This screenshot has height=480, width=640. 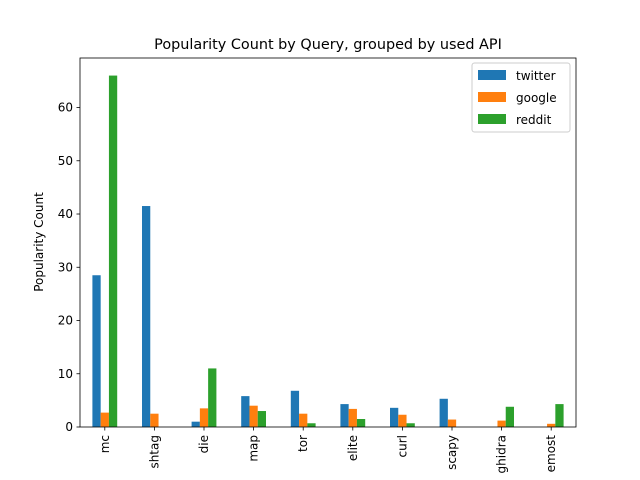 What do you see at coordinates (534, 120) in the screenshot?
I see `legend-label-reddit: reddit` at bounding box center [534, 120].